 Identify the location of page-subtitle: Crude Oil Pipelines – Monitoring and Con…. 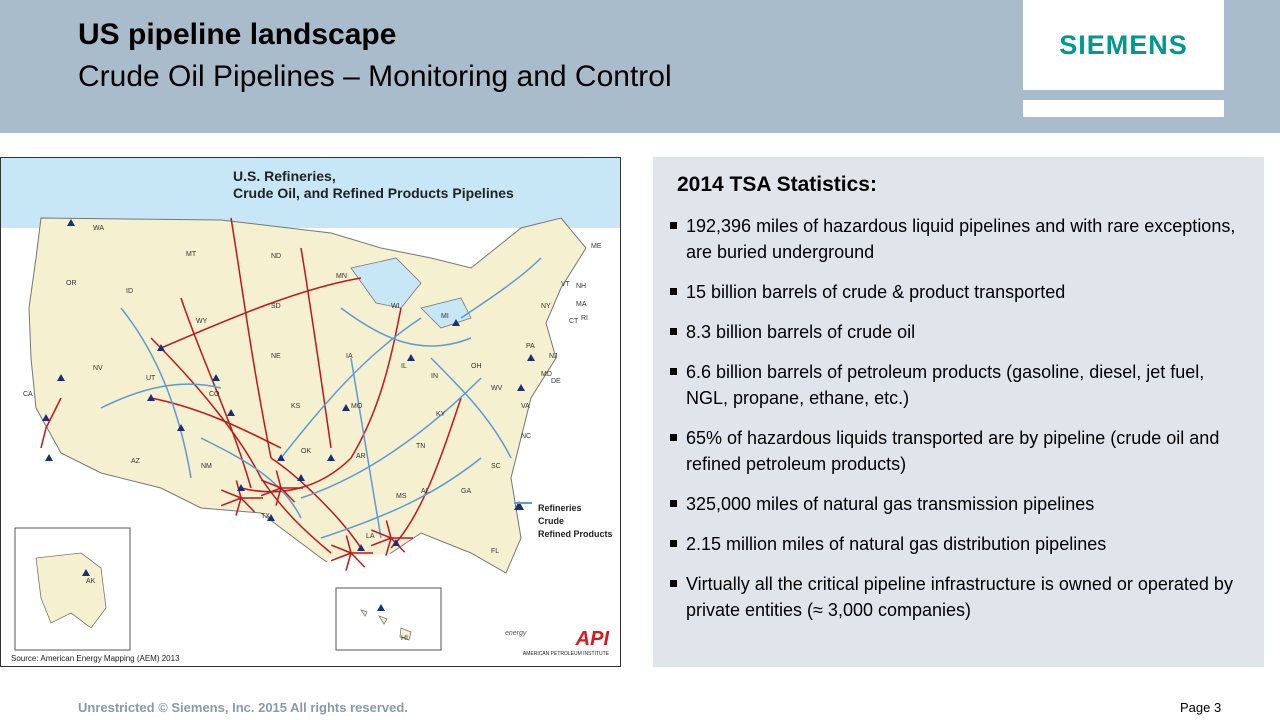
(375, 76).